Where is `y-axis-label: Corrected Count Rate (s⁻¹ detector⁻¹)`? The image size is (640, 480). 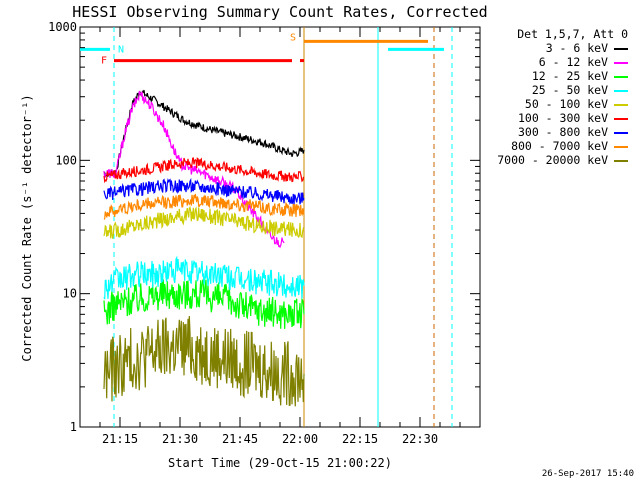 y-axis-label: Corrected Count Rate (s⁻¹ detector⁻¹) is located at coordinates (27, 227).